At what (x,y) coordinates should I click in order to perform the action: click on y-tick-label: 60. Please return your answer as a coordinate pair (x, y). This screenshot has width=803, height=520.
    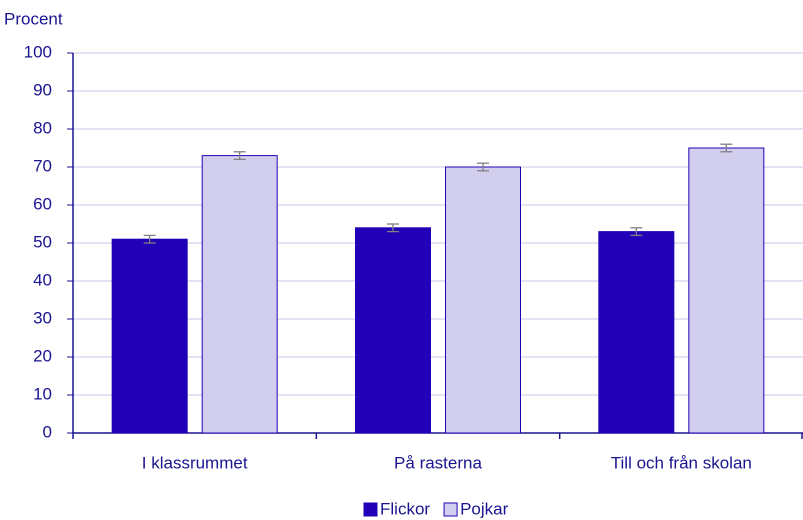
    Looking at the image, I should click on (42, 203).